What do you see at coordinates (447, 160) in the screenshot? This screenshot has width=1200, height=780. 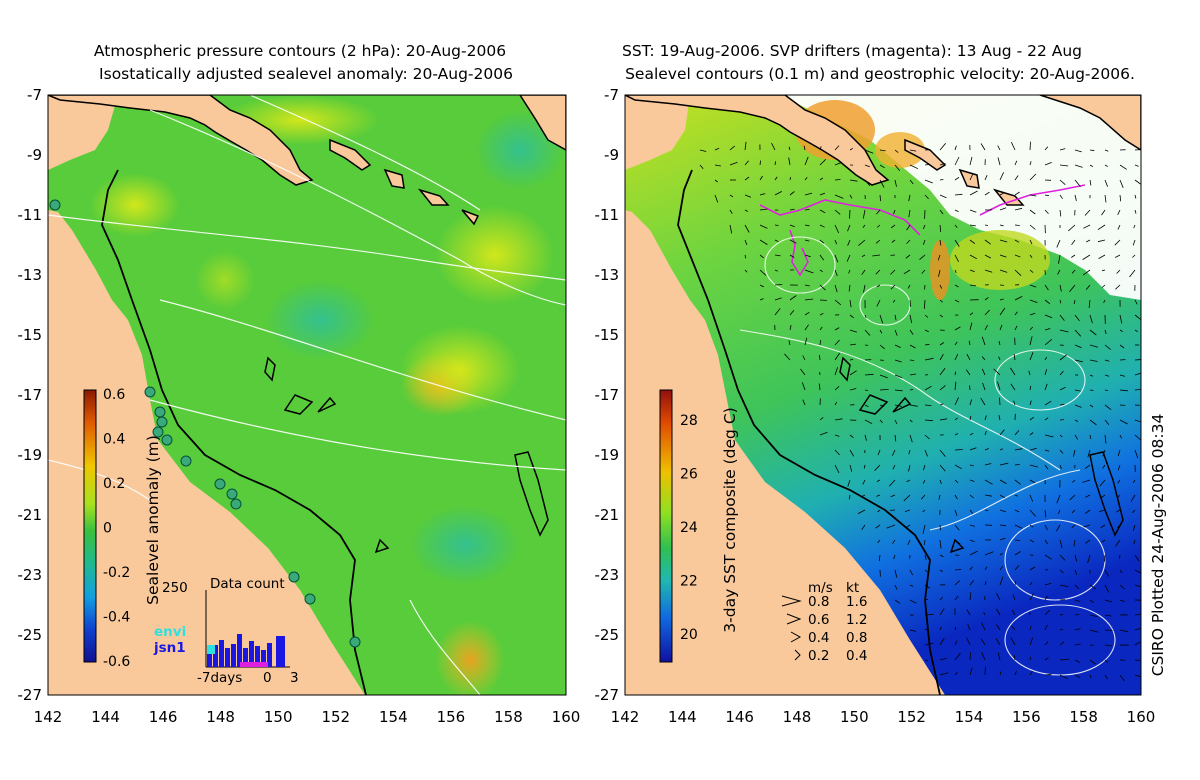 I see `left-islands` at bounding box center [447, 160].